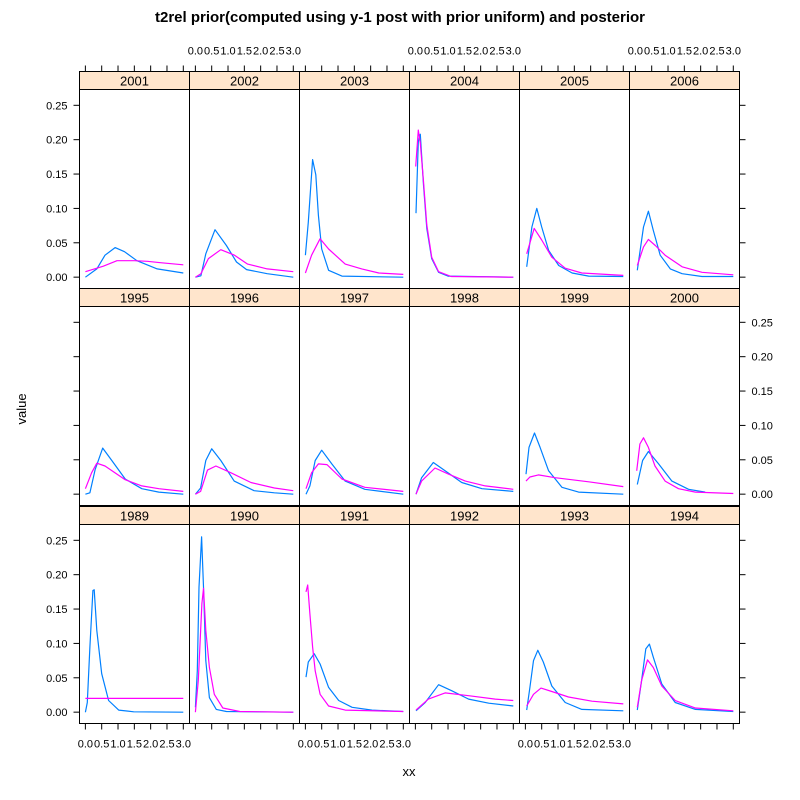  I want to click on panel-1997: 1997, so click(354, 397).